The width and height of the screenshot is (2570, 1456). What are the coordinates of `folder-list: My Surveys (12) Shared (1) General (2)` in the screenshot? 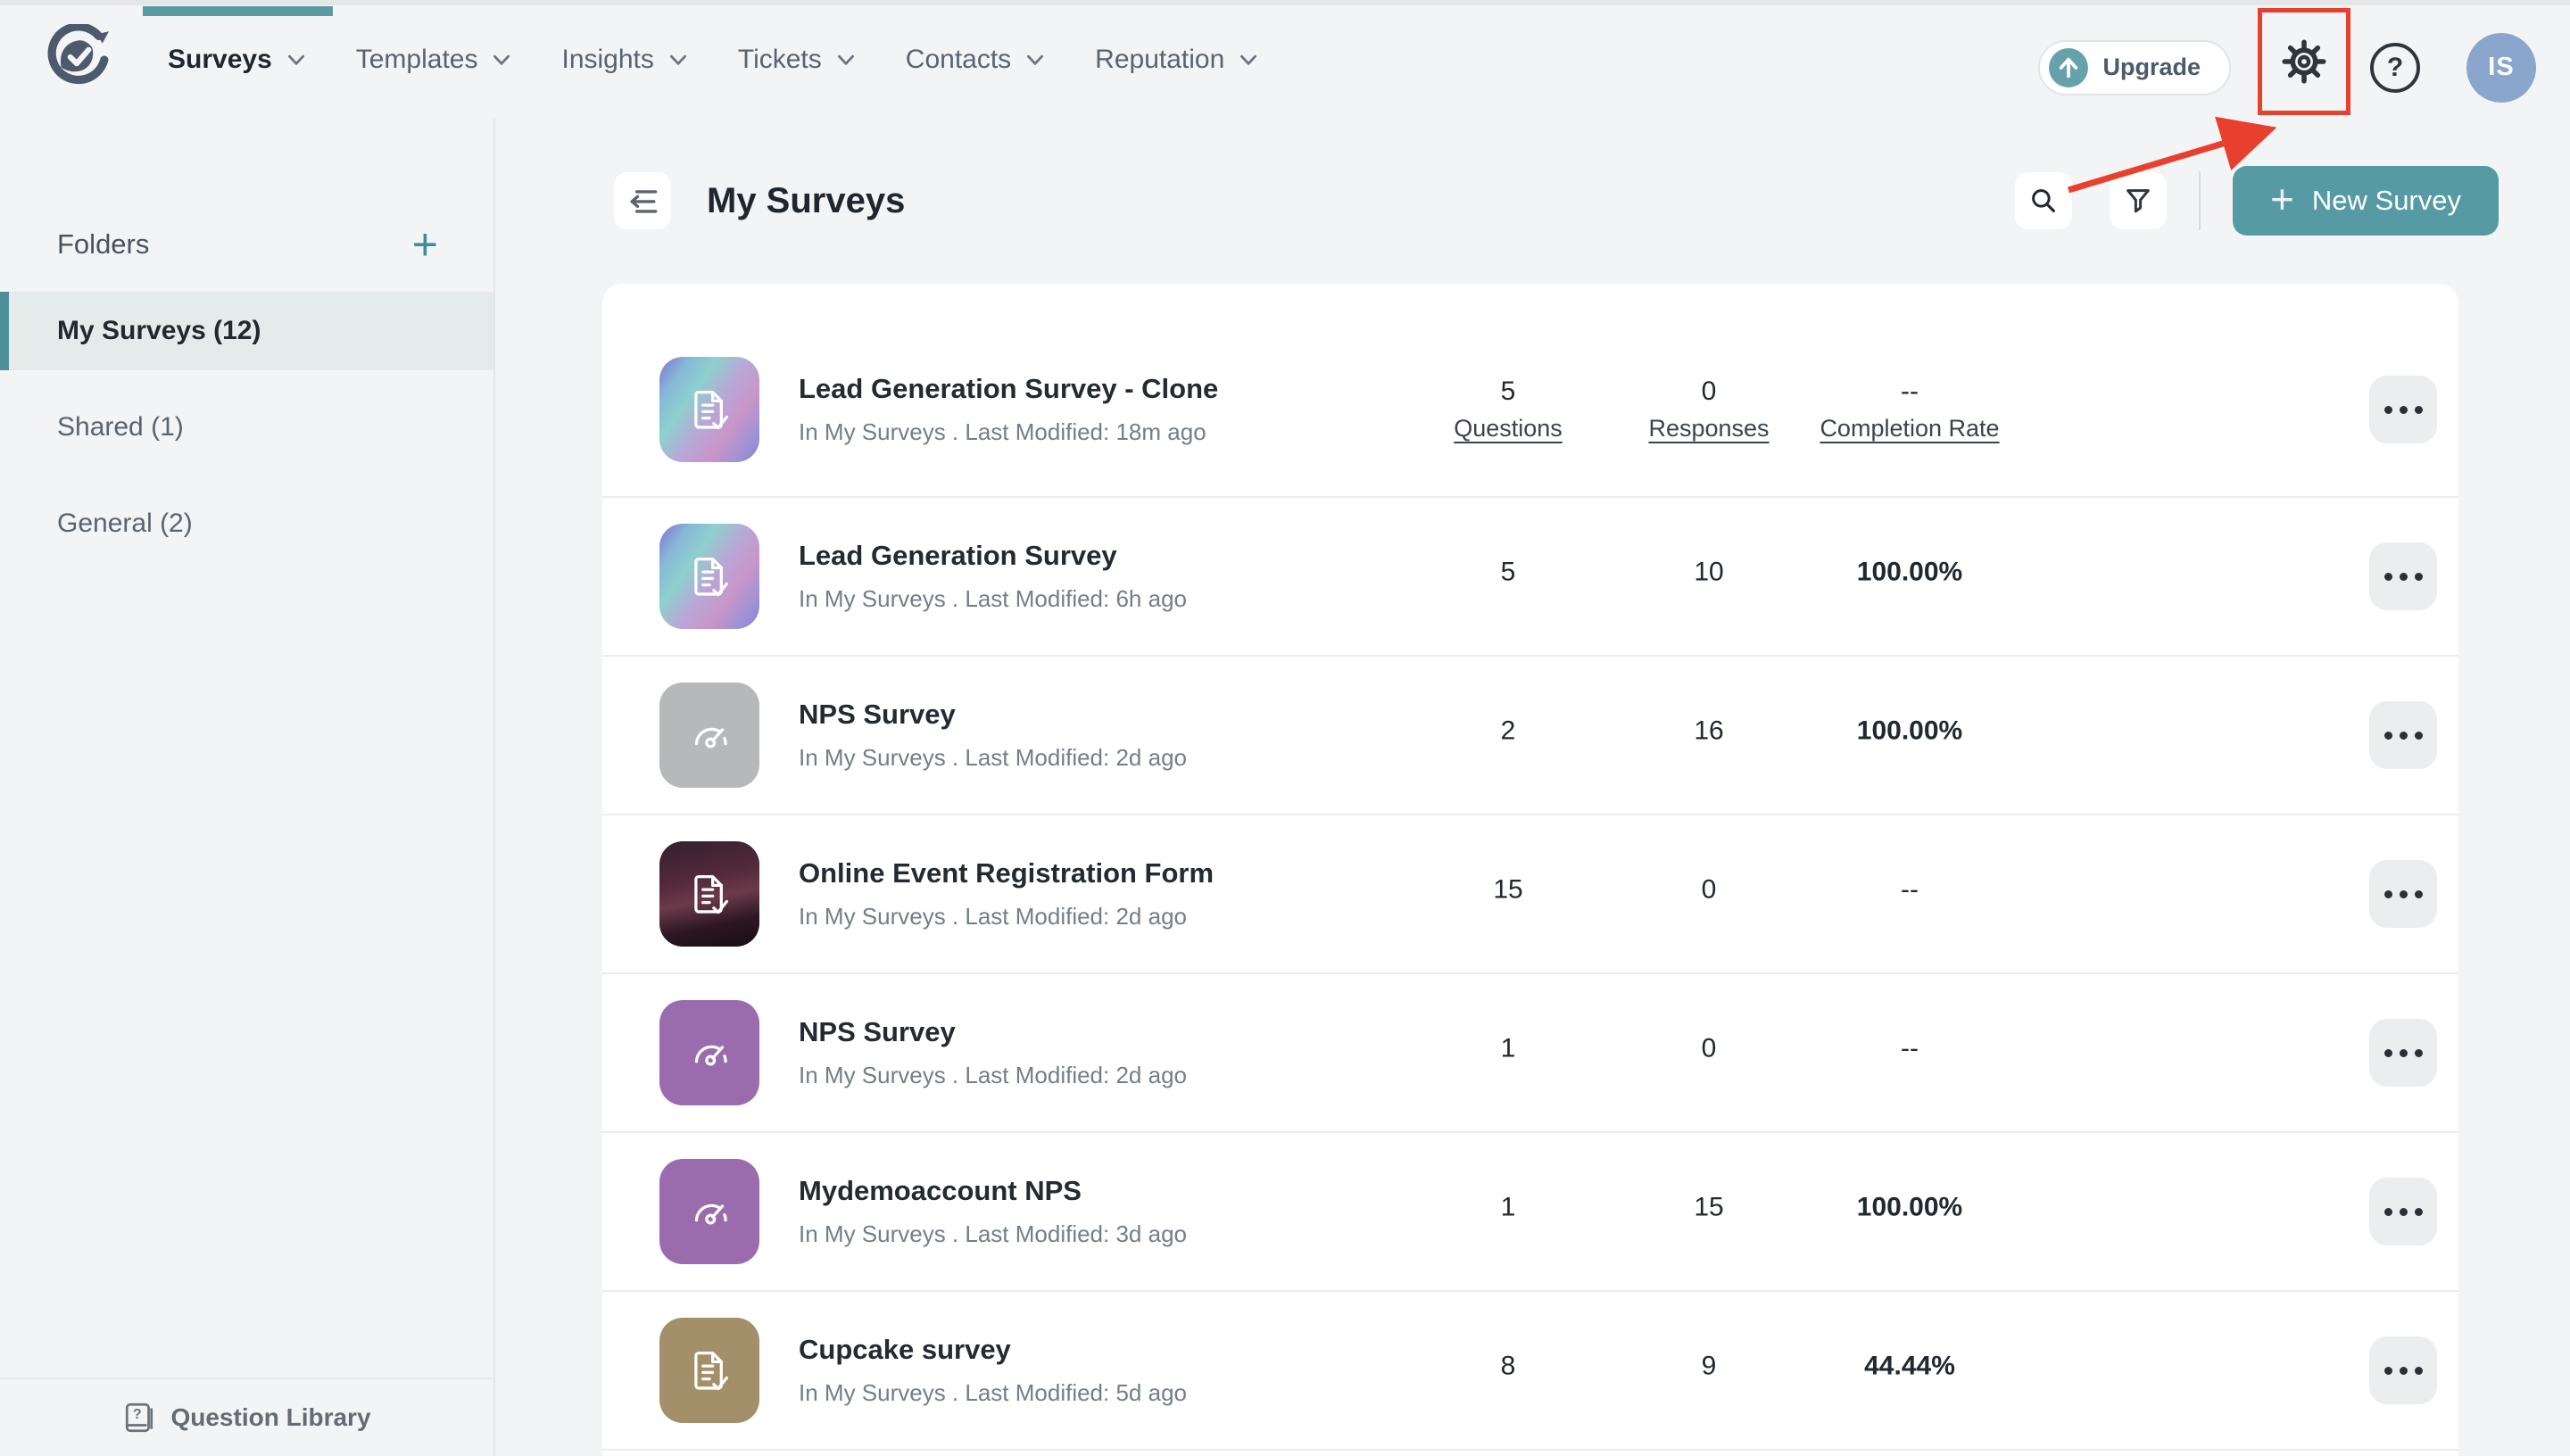 It's located at (246, 427).